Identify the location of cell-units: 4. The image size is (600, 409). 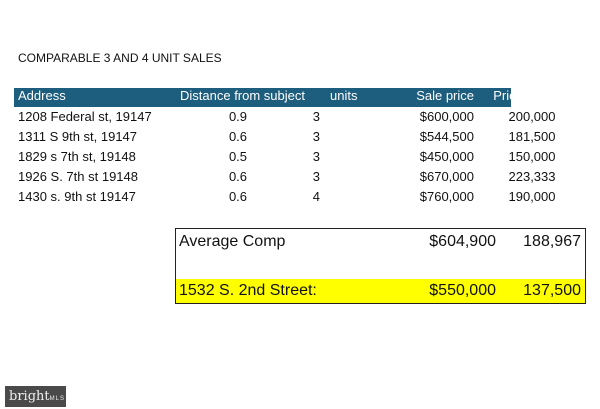
(316, 196).